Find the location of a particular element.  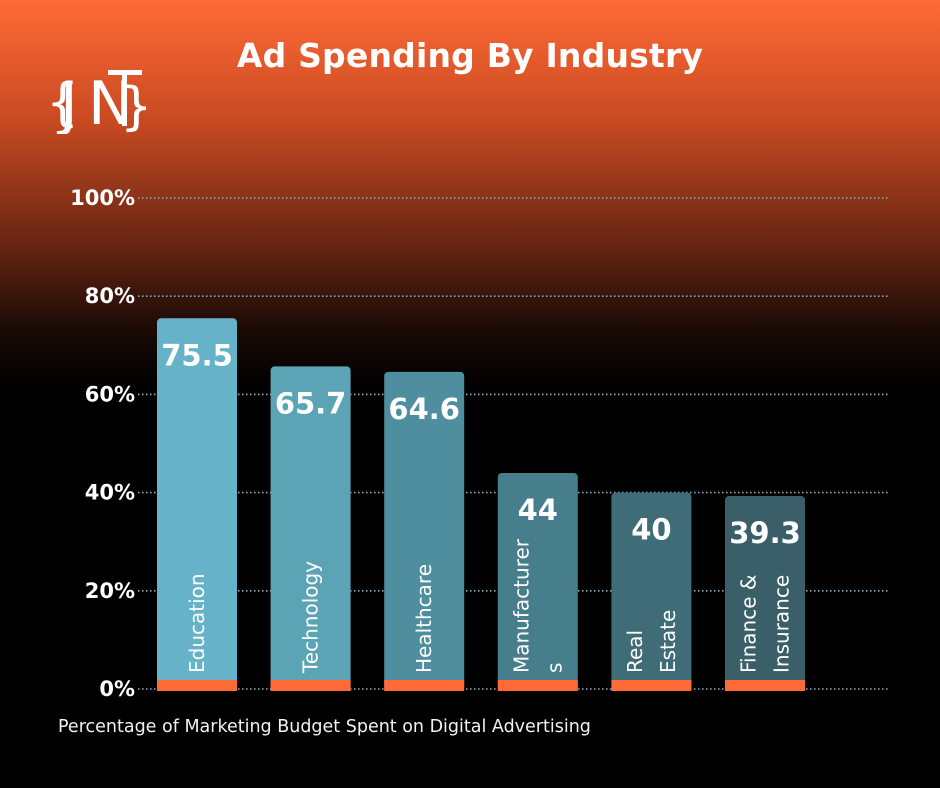

chart-title: Ad Spending By Industry is located at coordinates (470, 55).